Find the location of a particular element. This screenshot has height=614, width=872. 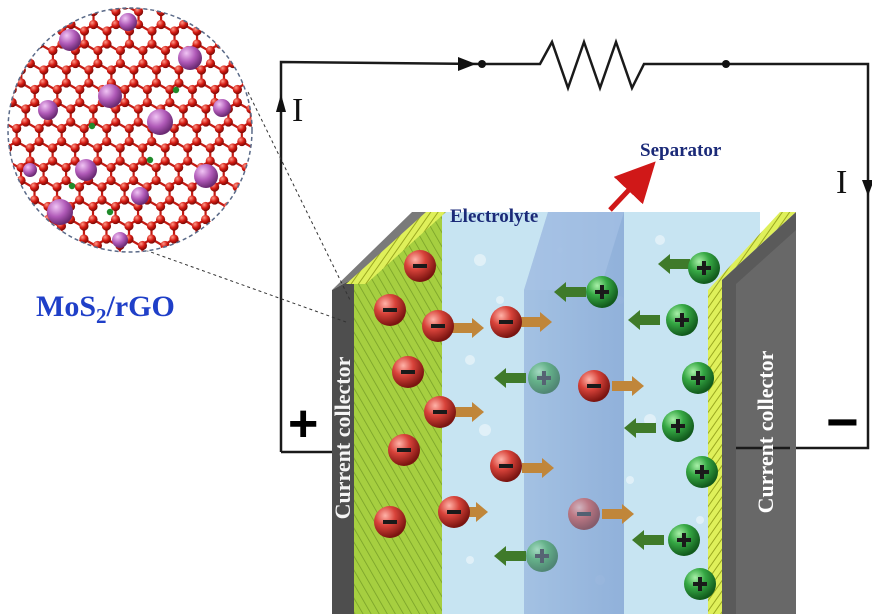

current-collector-left is located at coordinates (343, 446).